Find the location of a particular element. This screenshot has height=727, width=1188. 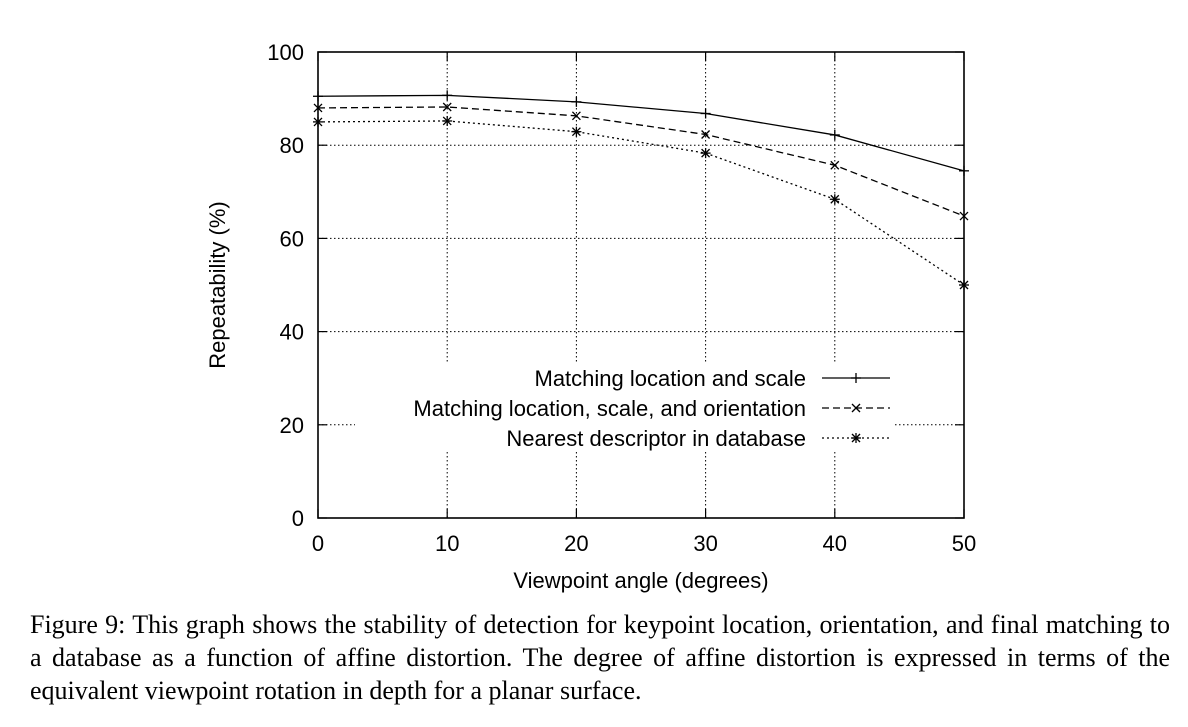

legend-label: Matching location and scale is located at coordinates (671, 378).